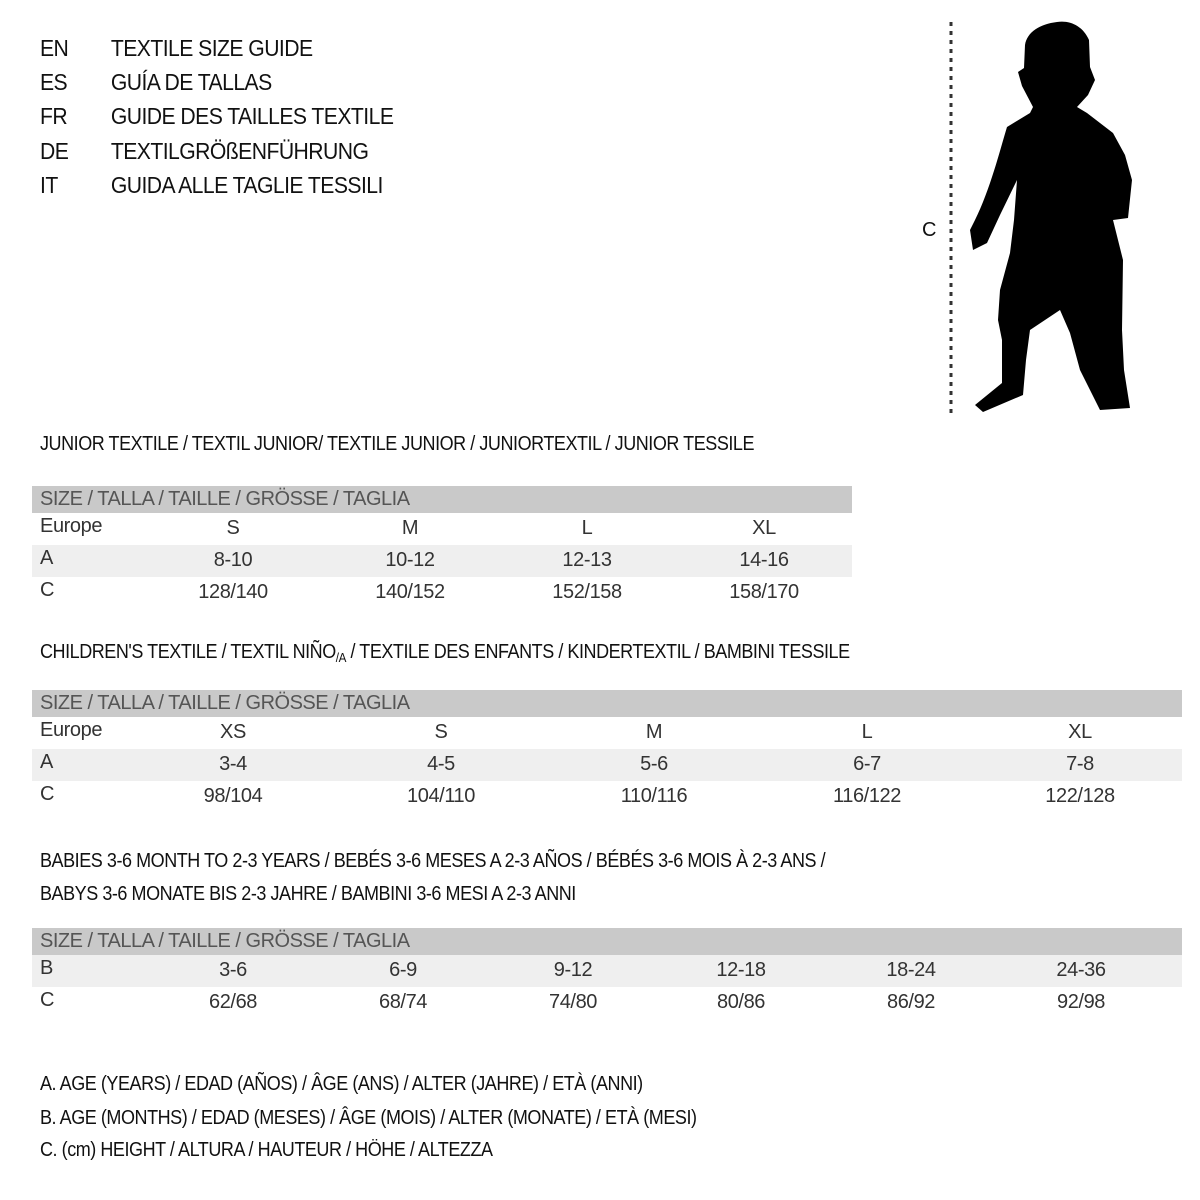 The image size is (1200, 1200). I want to click on table-cell: 152/158, so click(587, 592).